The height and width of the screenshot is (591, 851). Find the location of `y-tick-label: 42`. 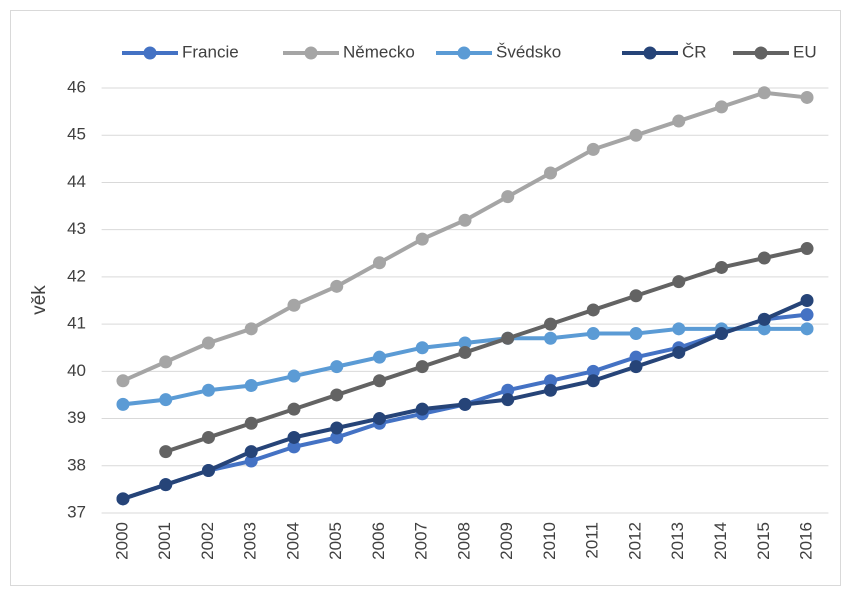

y-tick-label: 42 is located at coordinates (76, 275).